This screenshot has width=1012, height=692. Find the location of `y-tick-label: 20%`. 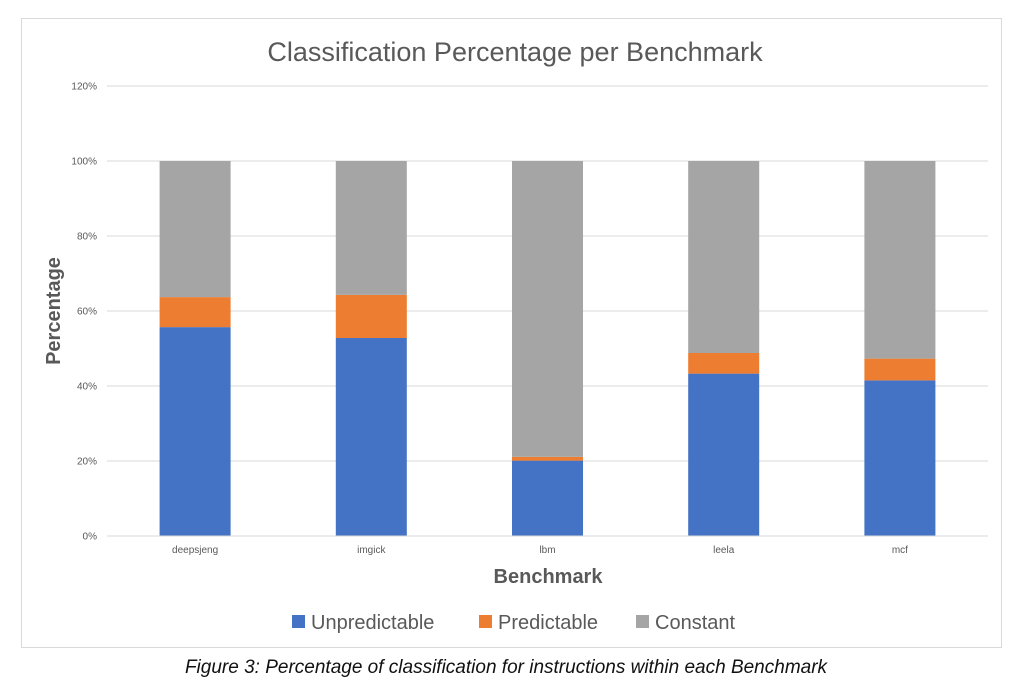

y-tick-label: 20% is located at coordinates (87, 462).